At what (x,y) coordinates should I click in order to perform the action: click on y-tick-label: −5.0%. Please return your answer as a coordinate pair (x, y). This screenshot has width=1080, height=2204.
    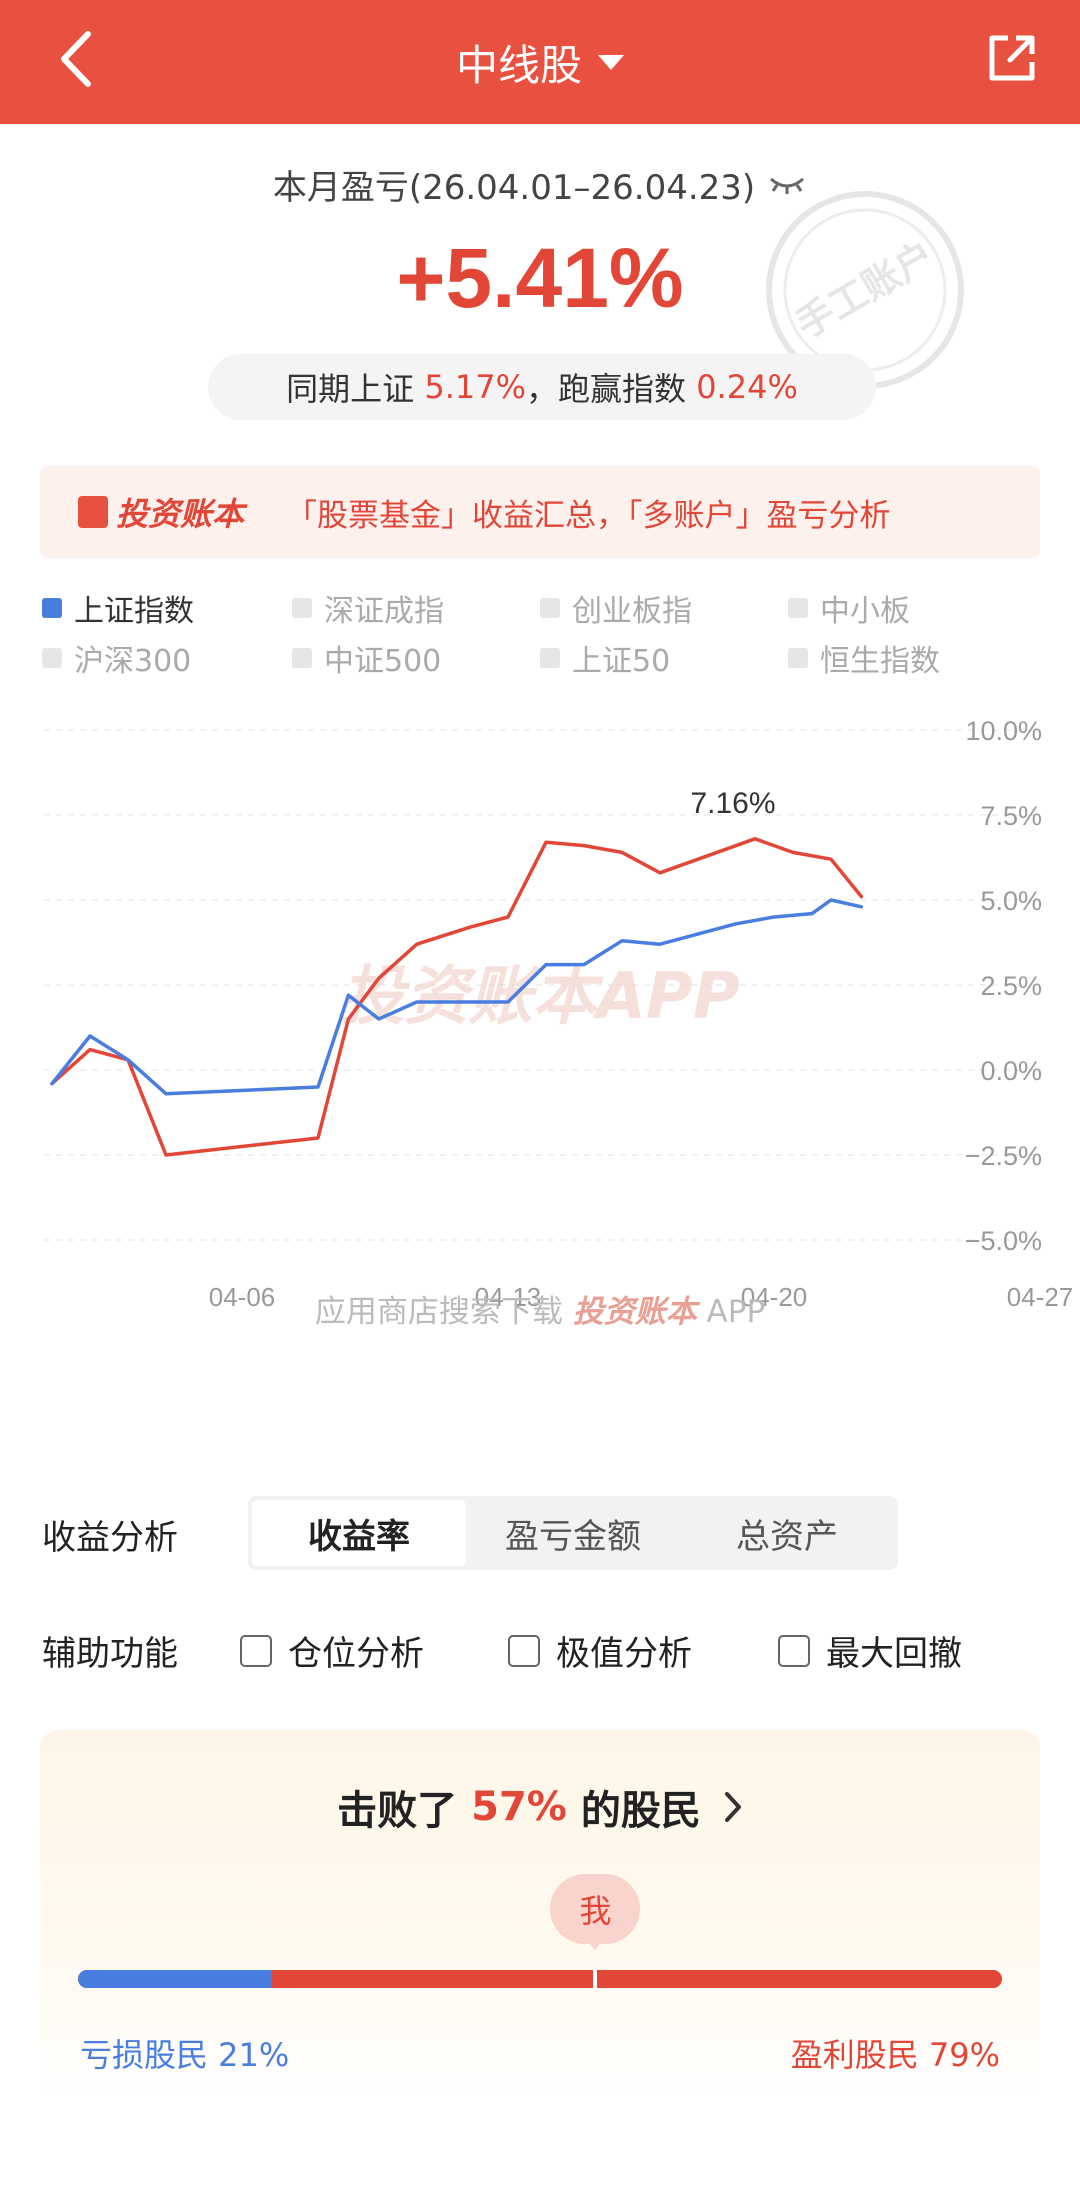
    Looking at the image, I should click on (1003, 1241).